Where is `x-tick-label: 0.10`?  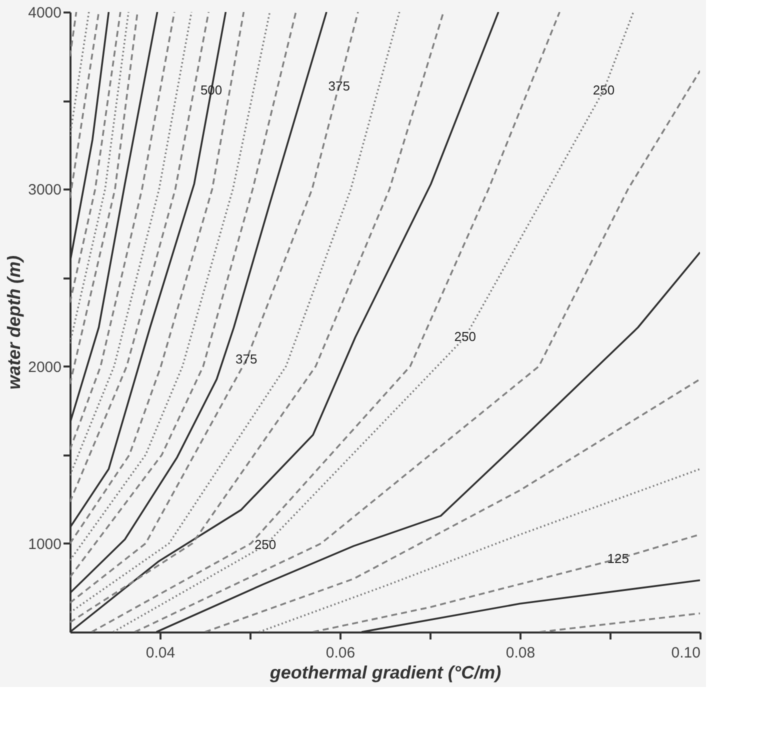 x-tick-label: 0.10 is located at coordinates (685, 653).